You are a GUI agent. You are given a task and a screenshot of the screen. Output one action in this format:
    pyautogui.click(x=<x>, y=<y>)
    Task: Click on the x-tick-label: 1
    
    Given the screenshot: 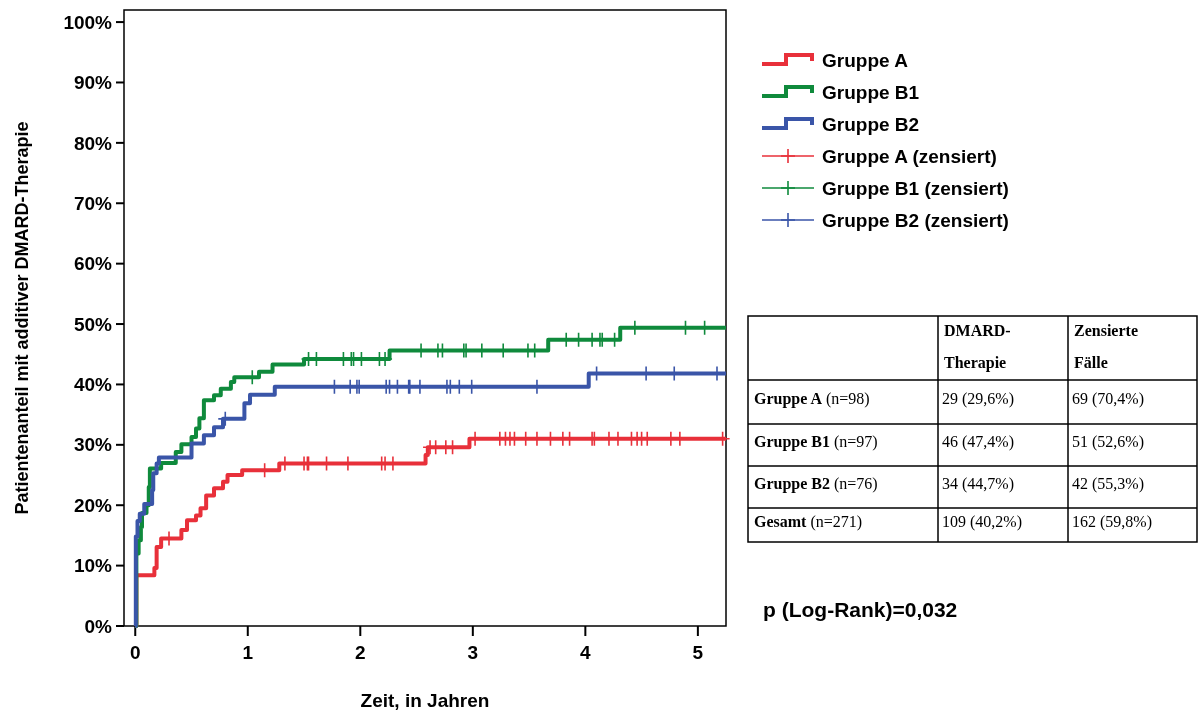 What is the action you would take?
    pyautogui.click(x=248, y=652)
    